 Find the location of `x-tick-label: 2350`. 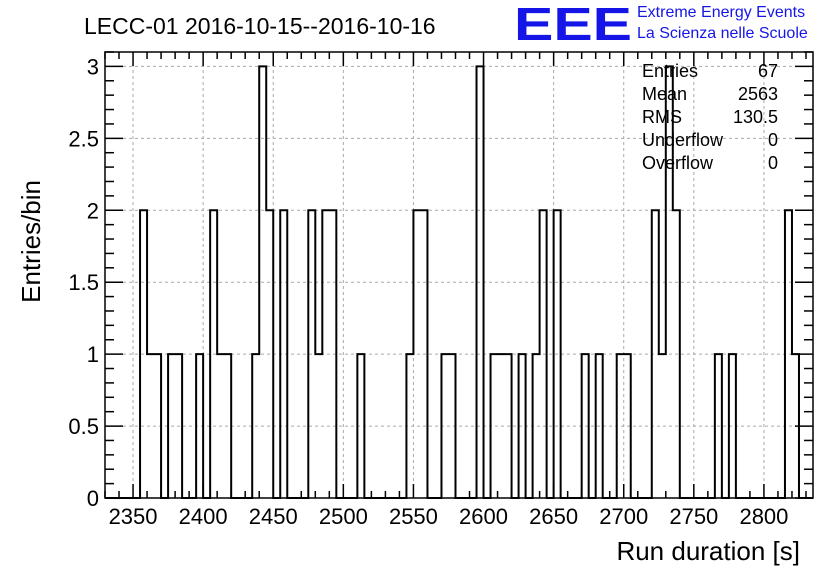

x-tick-label: 2350 is located at coordinates (133, 516).